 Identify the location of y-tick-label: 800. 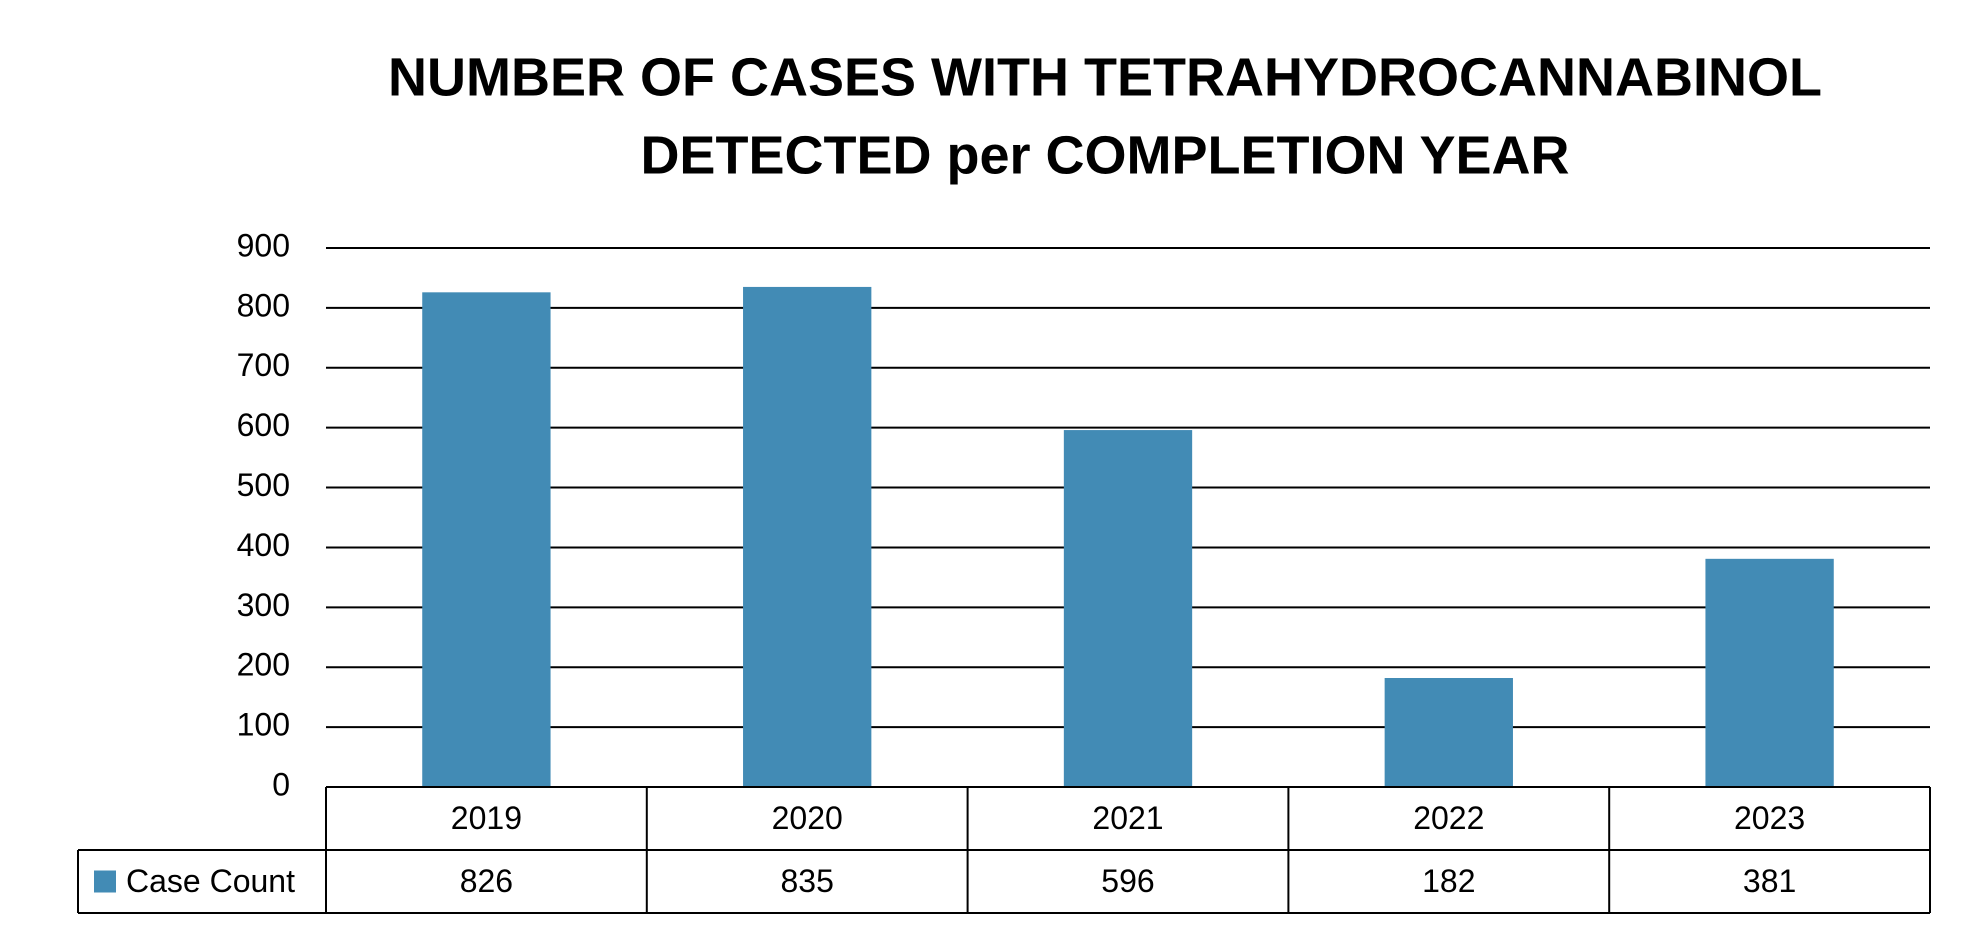
(263, 305).